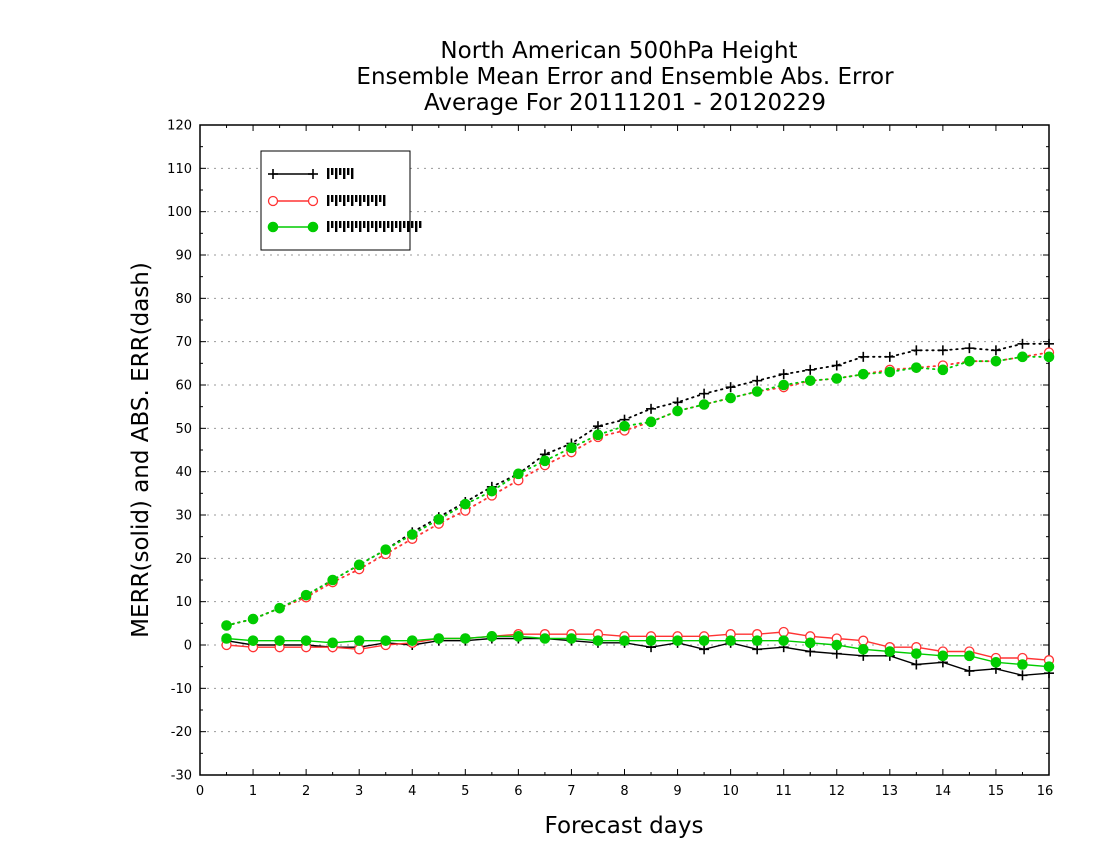  What do you see at coordinates (518, 791) in the screenshot?
I see `x-tick-label: 6` at bounding box center [518, 791].